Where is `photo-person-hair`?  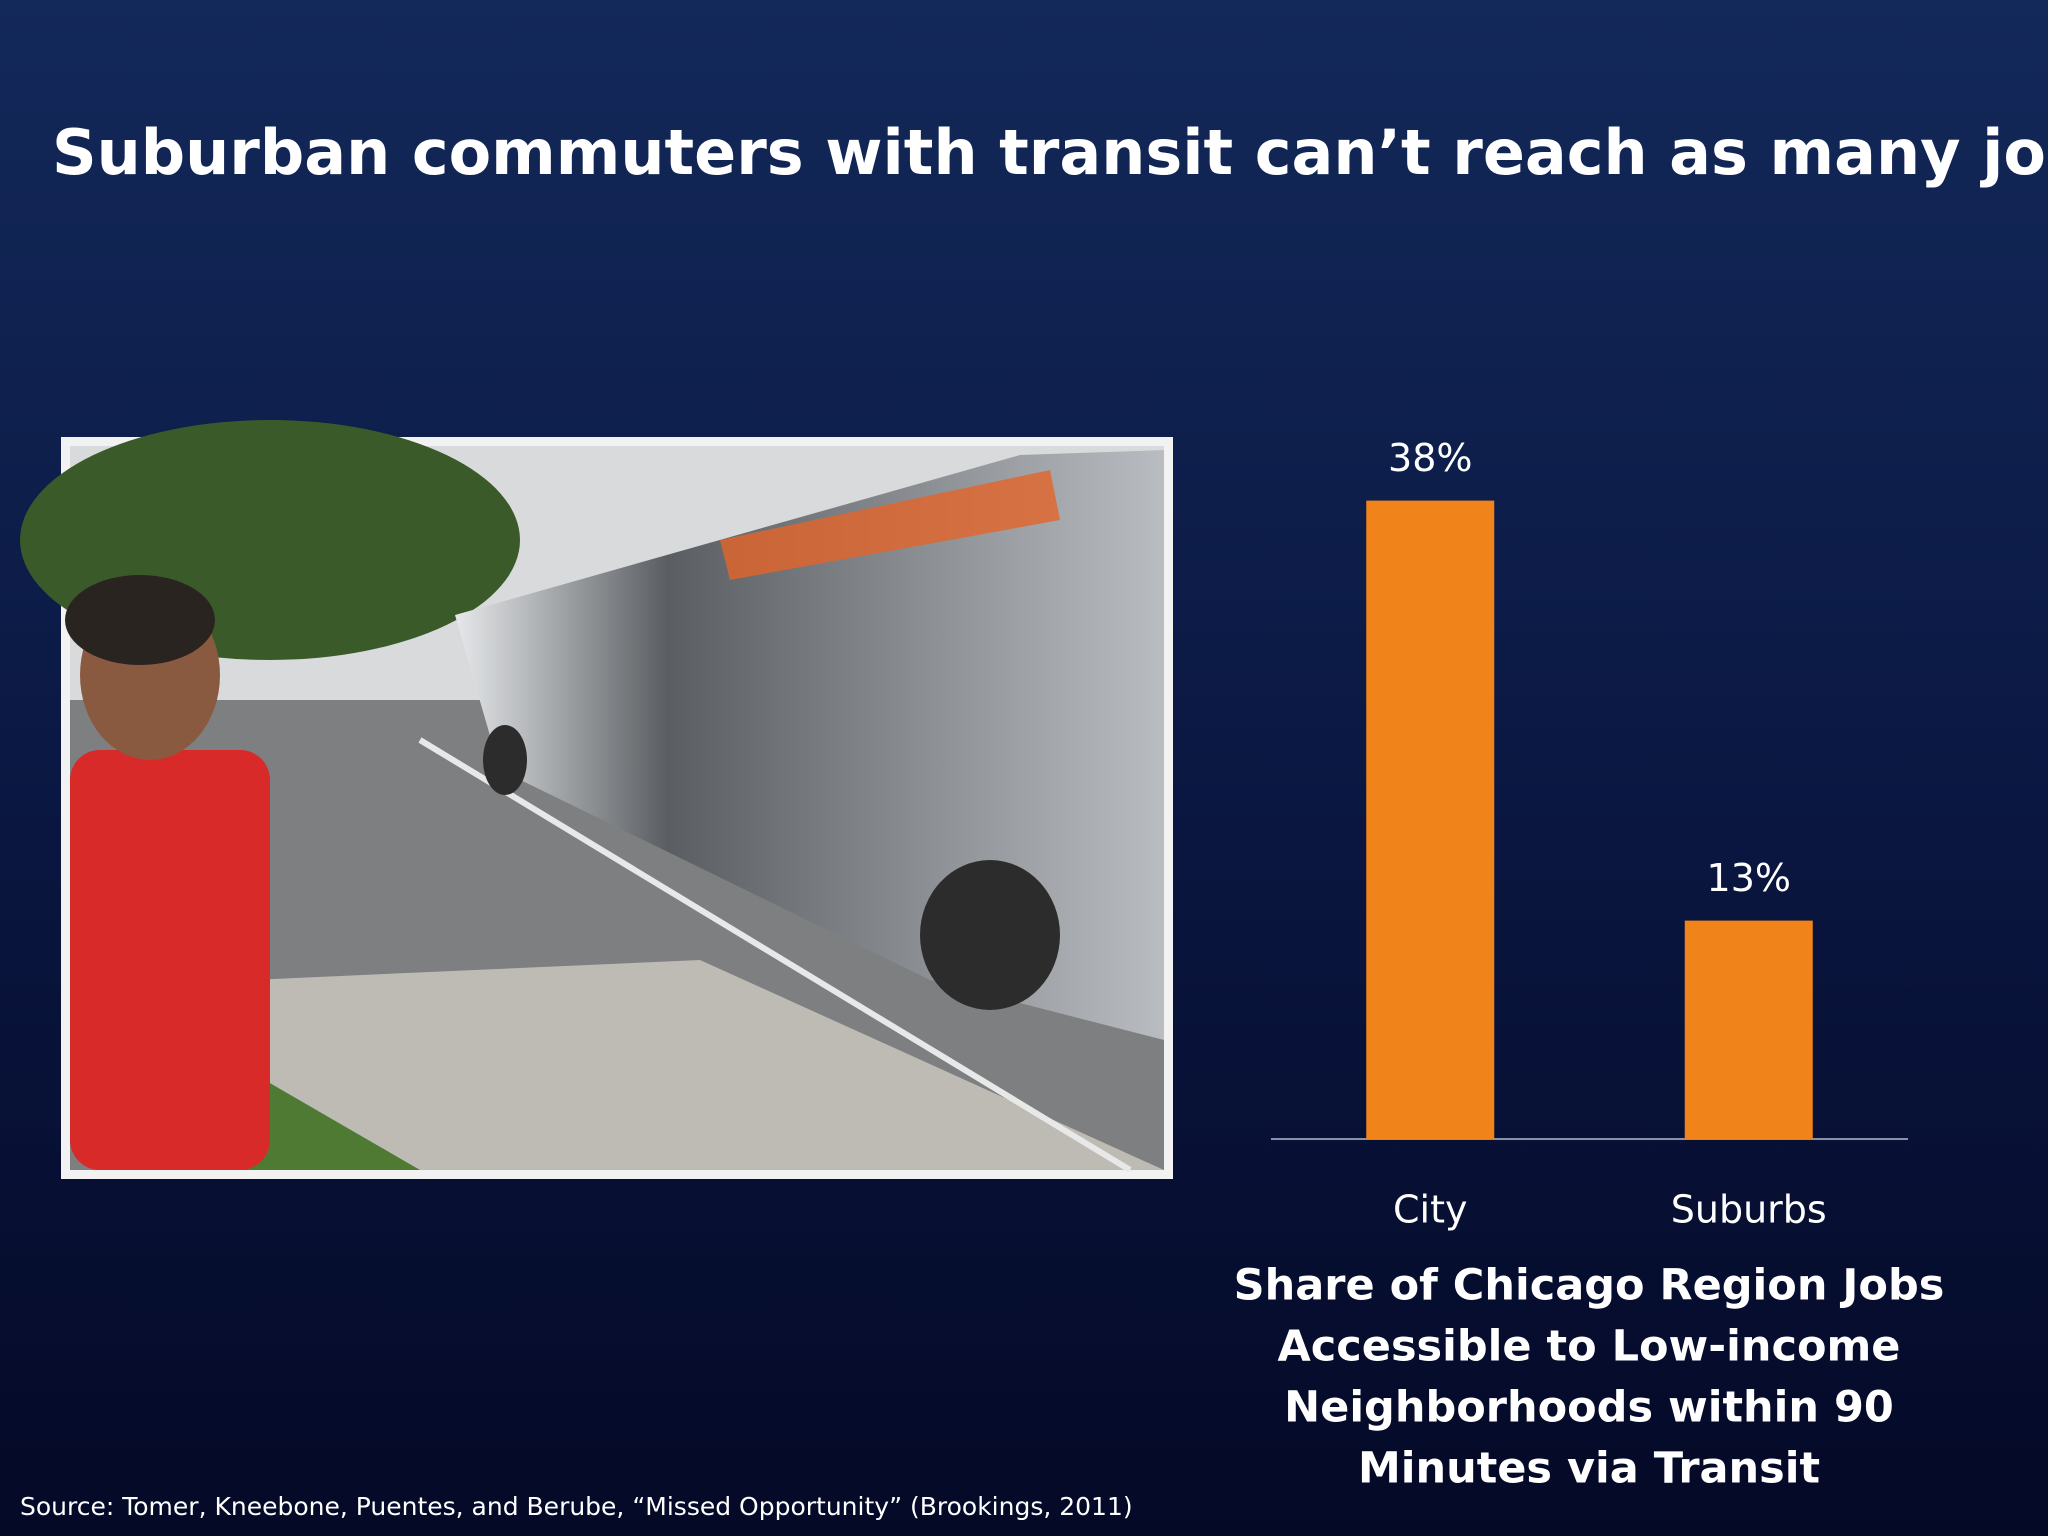
photo-person-hair is located at coordinates (140, 620).